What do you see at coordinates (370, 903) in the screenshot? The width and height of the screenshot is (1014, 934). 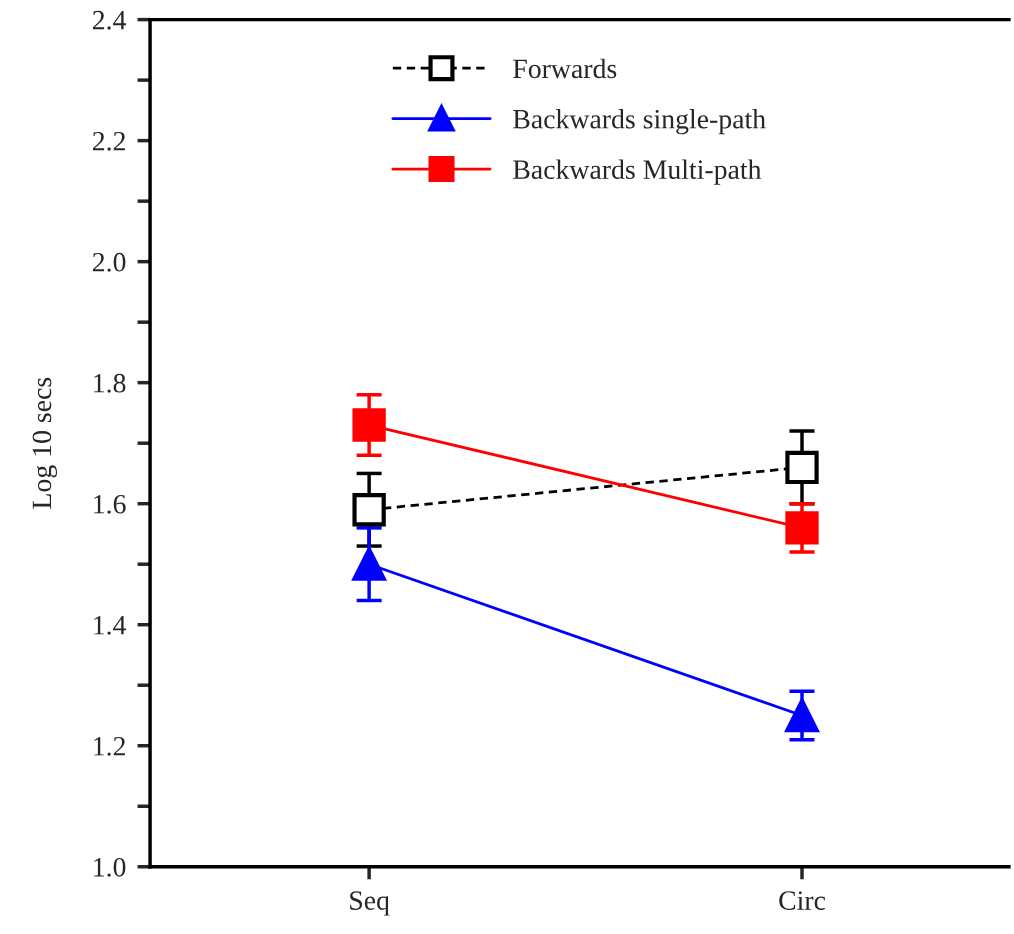 I see `x-tick-label: Seq` at bounding box center [370, 903].